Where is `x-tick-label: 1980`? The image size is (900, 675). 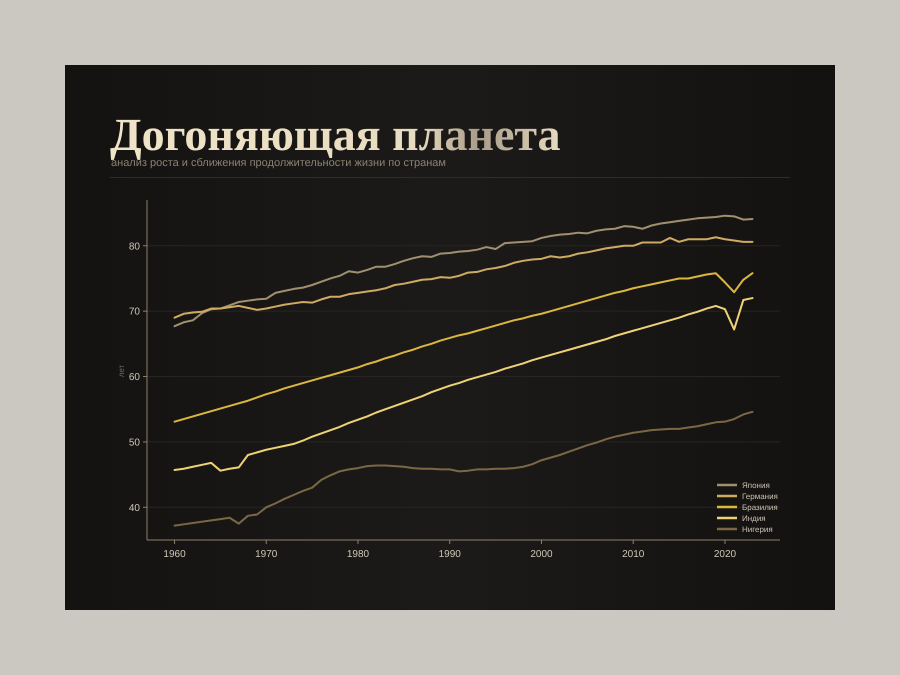 x-tick-label: 1980 is located at coordinates (358, 554).